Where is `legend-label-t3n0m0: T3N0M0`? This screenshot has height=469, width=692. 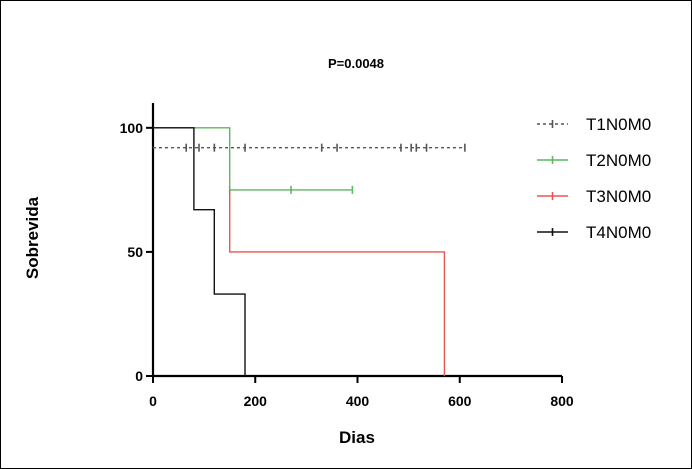
legend-label-t3n0m0: T3N0M0 is located at coordinates (618, 196).